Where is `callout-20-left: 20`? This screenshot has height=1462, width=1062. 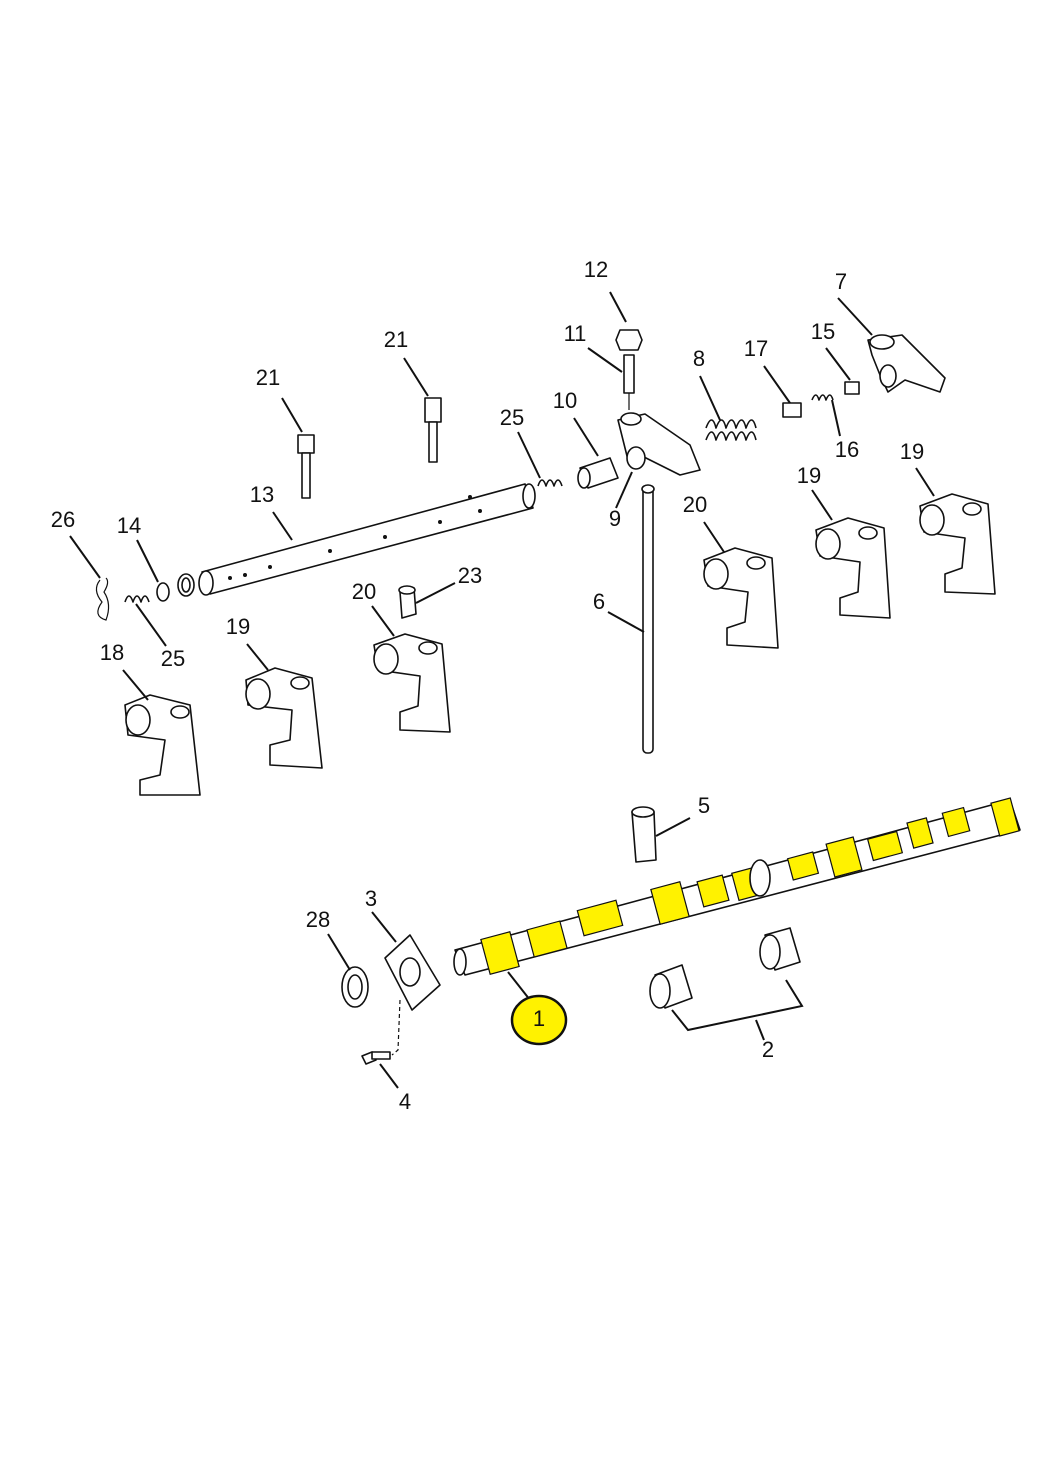
callout-20-left: 20 is located at coordinates (364, 591).